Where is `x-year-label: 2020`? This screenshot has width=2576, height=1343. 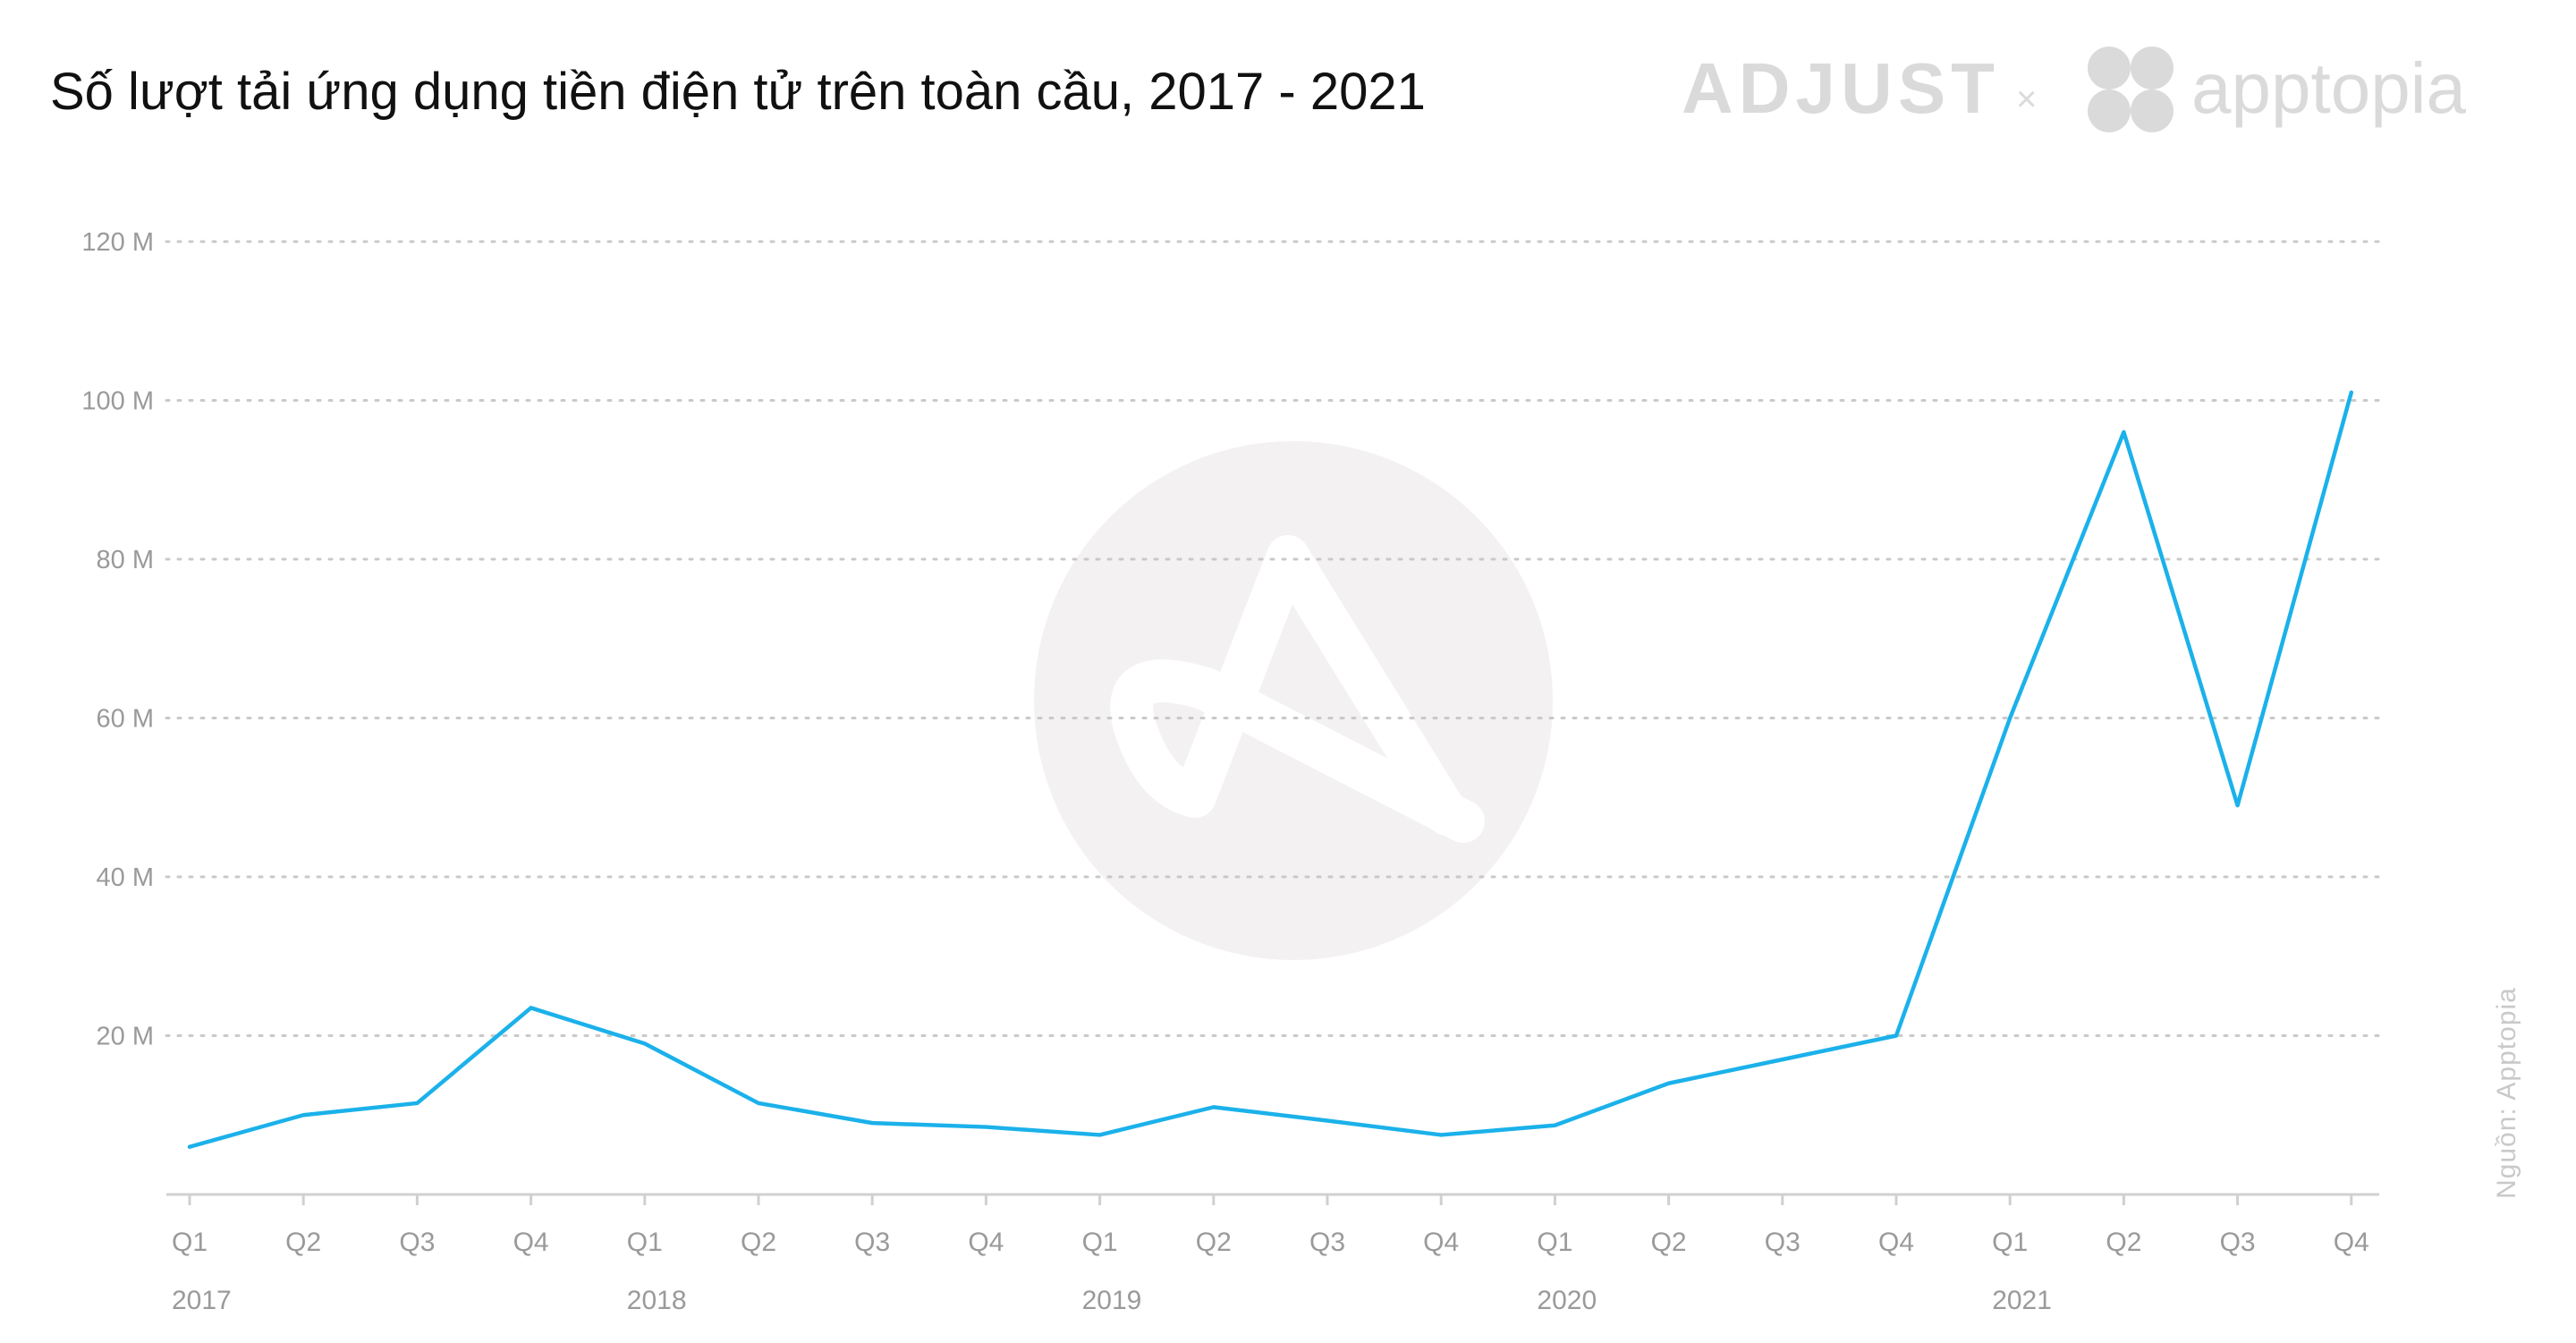 x-year-label: 2020 is located at coordinates (1567, 1300).